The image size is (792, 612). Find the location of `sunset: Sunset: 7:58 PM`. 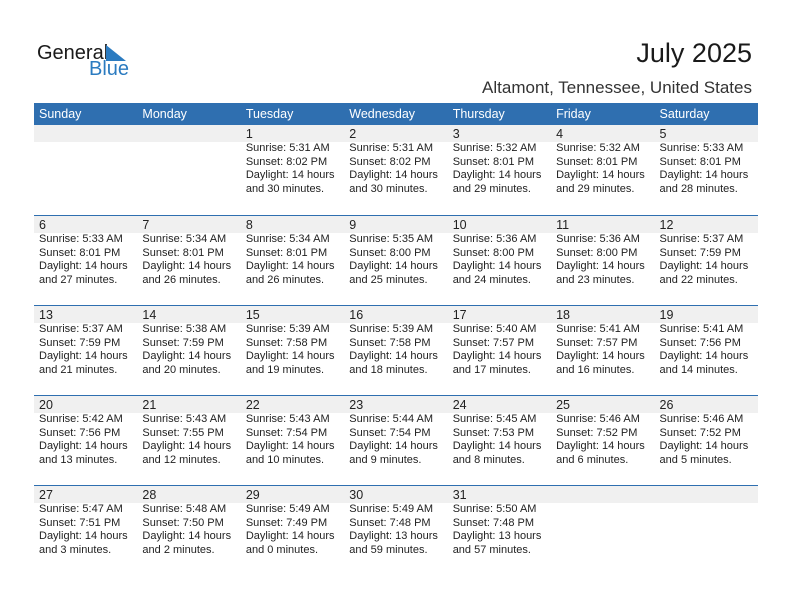

sunset: Sunset: 7:58 PM is located at coordinates (286, 342).